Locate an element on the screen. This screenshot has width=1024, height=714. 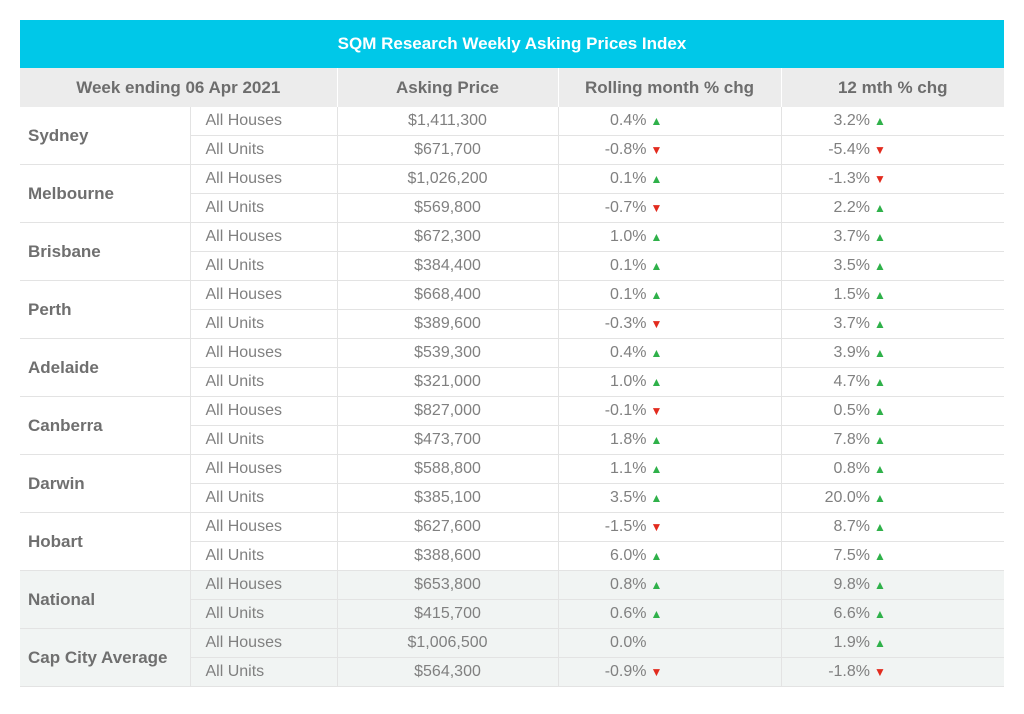
rolling-month-change-value: 0.0% is located at coordinates (628, 642).